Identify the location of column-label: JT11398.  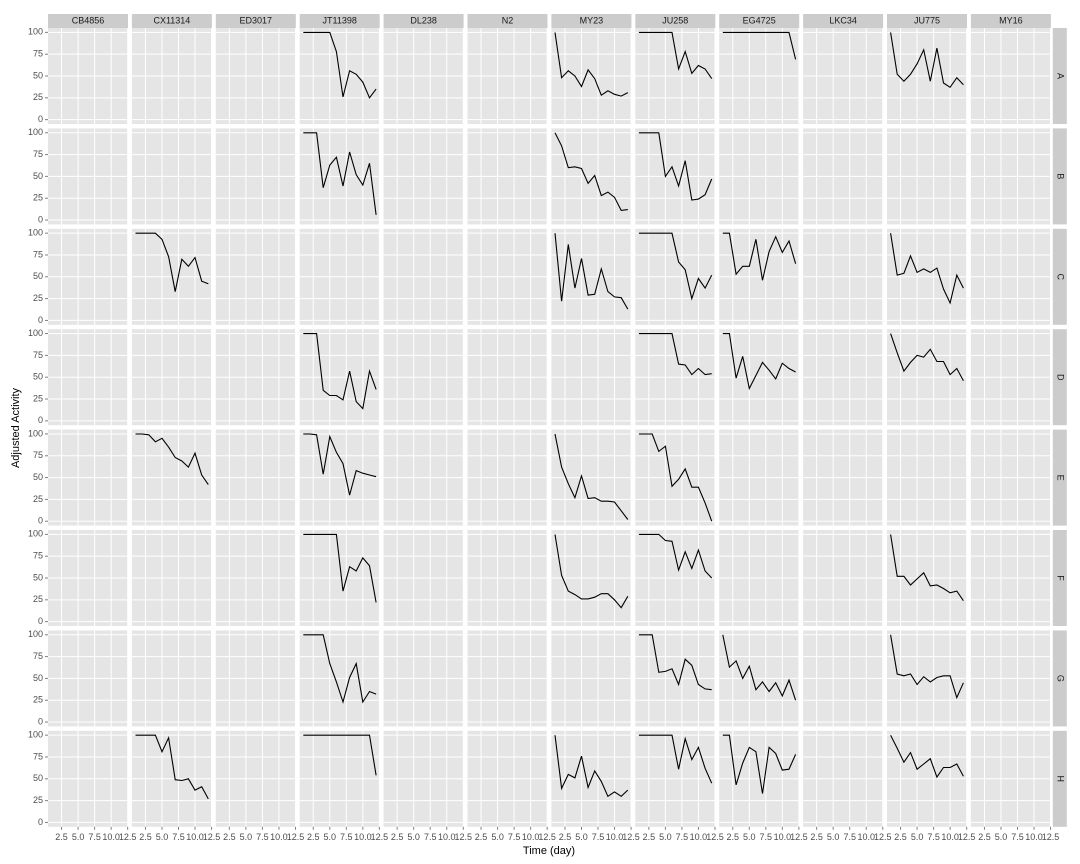
(340, 20).